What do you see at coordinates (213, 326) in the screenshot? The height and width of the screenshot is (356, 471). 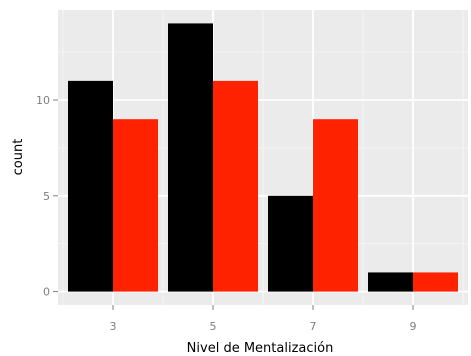 I see `x-tick-label: 5` at bounding box center [213, 326].